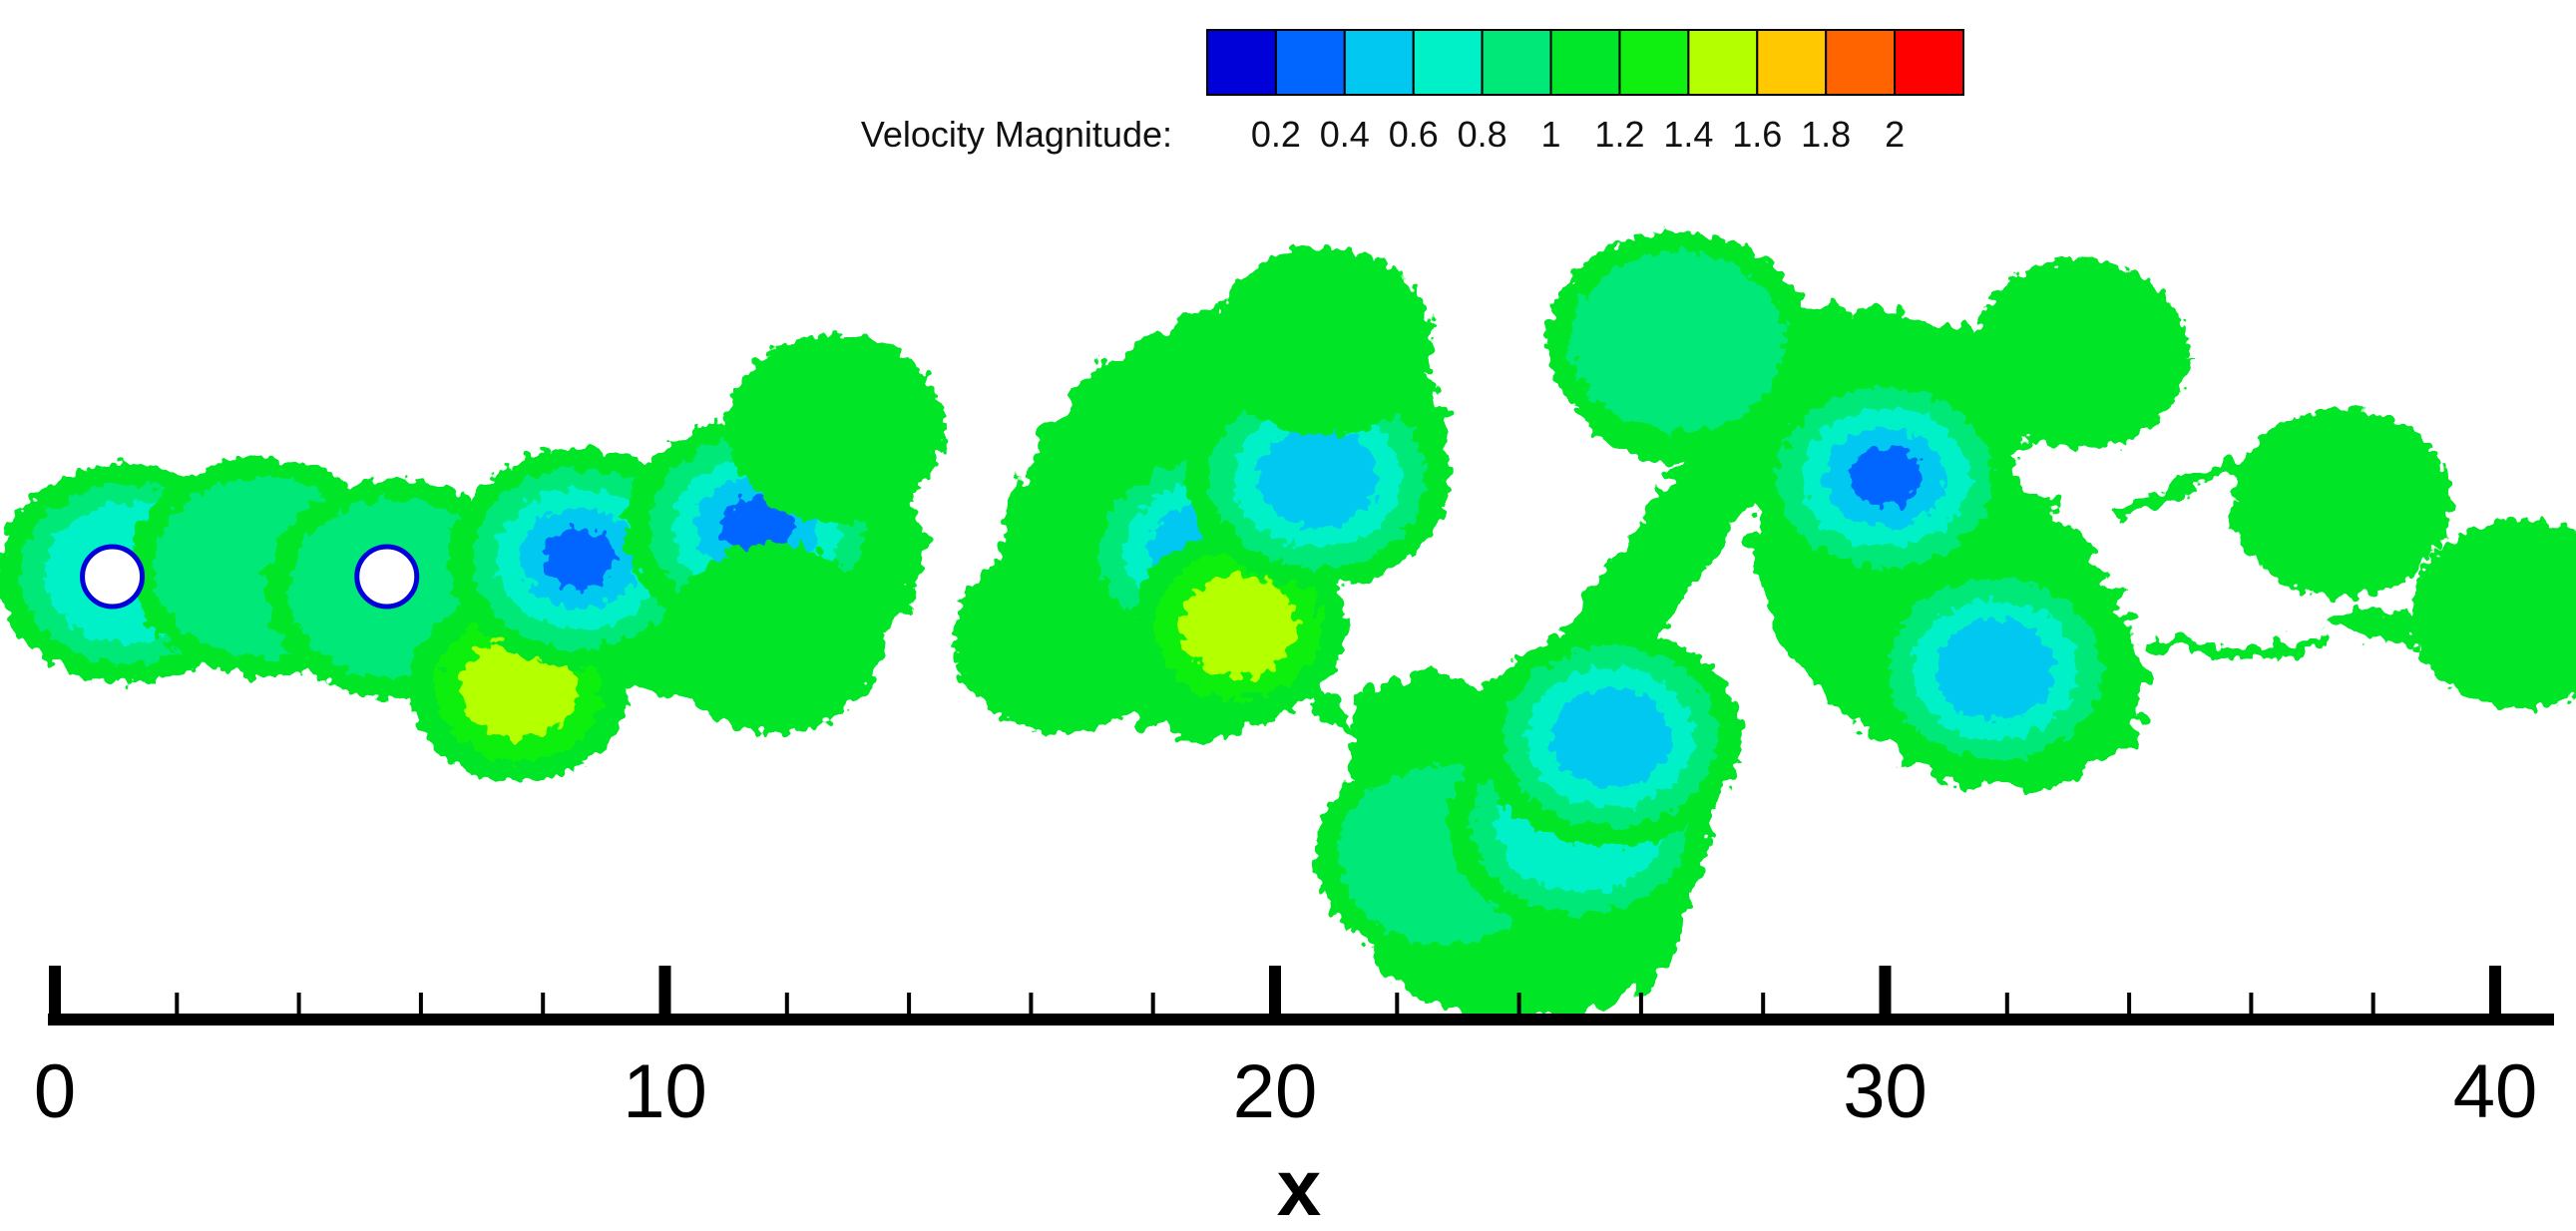  What do you see at coordinates (1275, 1091) in the screenshot?
I see `x-tick-label: 20` at bounding box center [1275, 1091].